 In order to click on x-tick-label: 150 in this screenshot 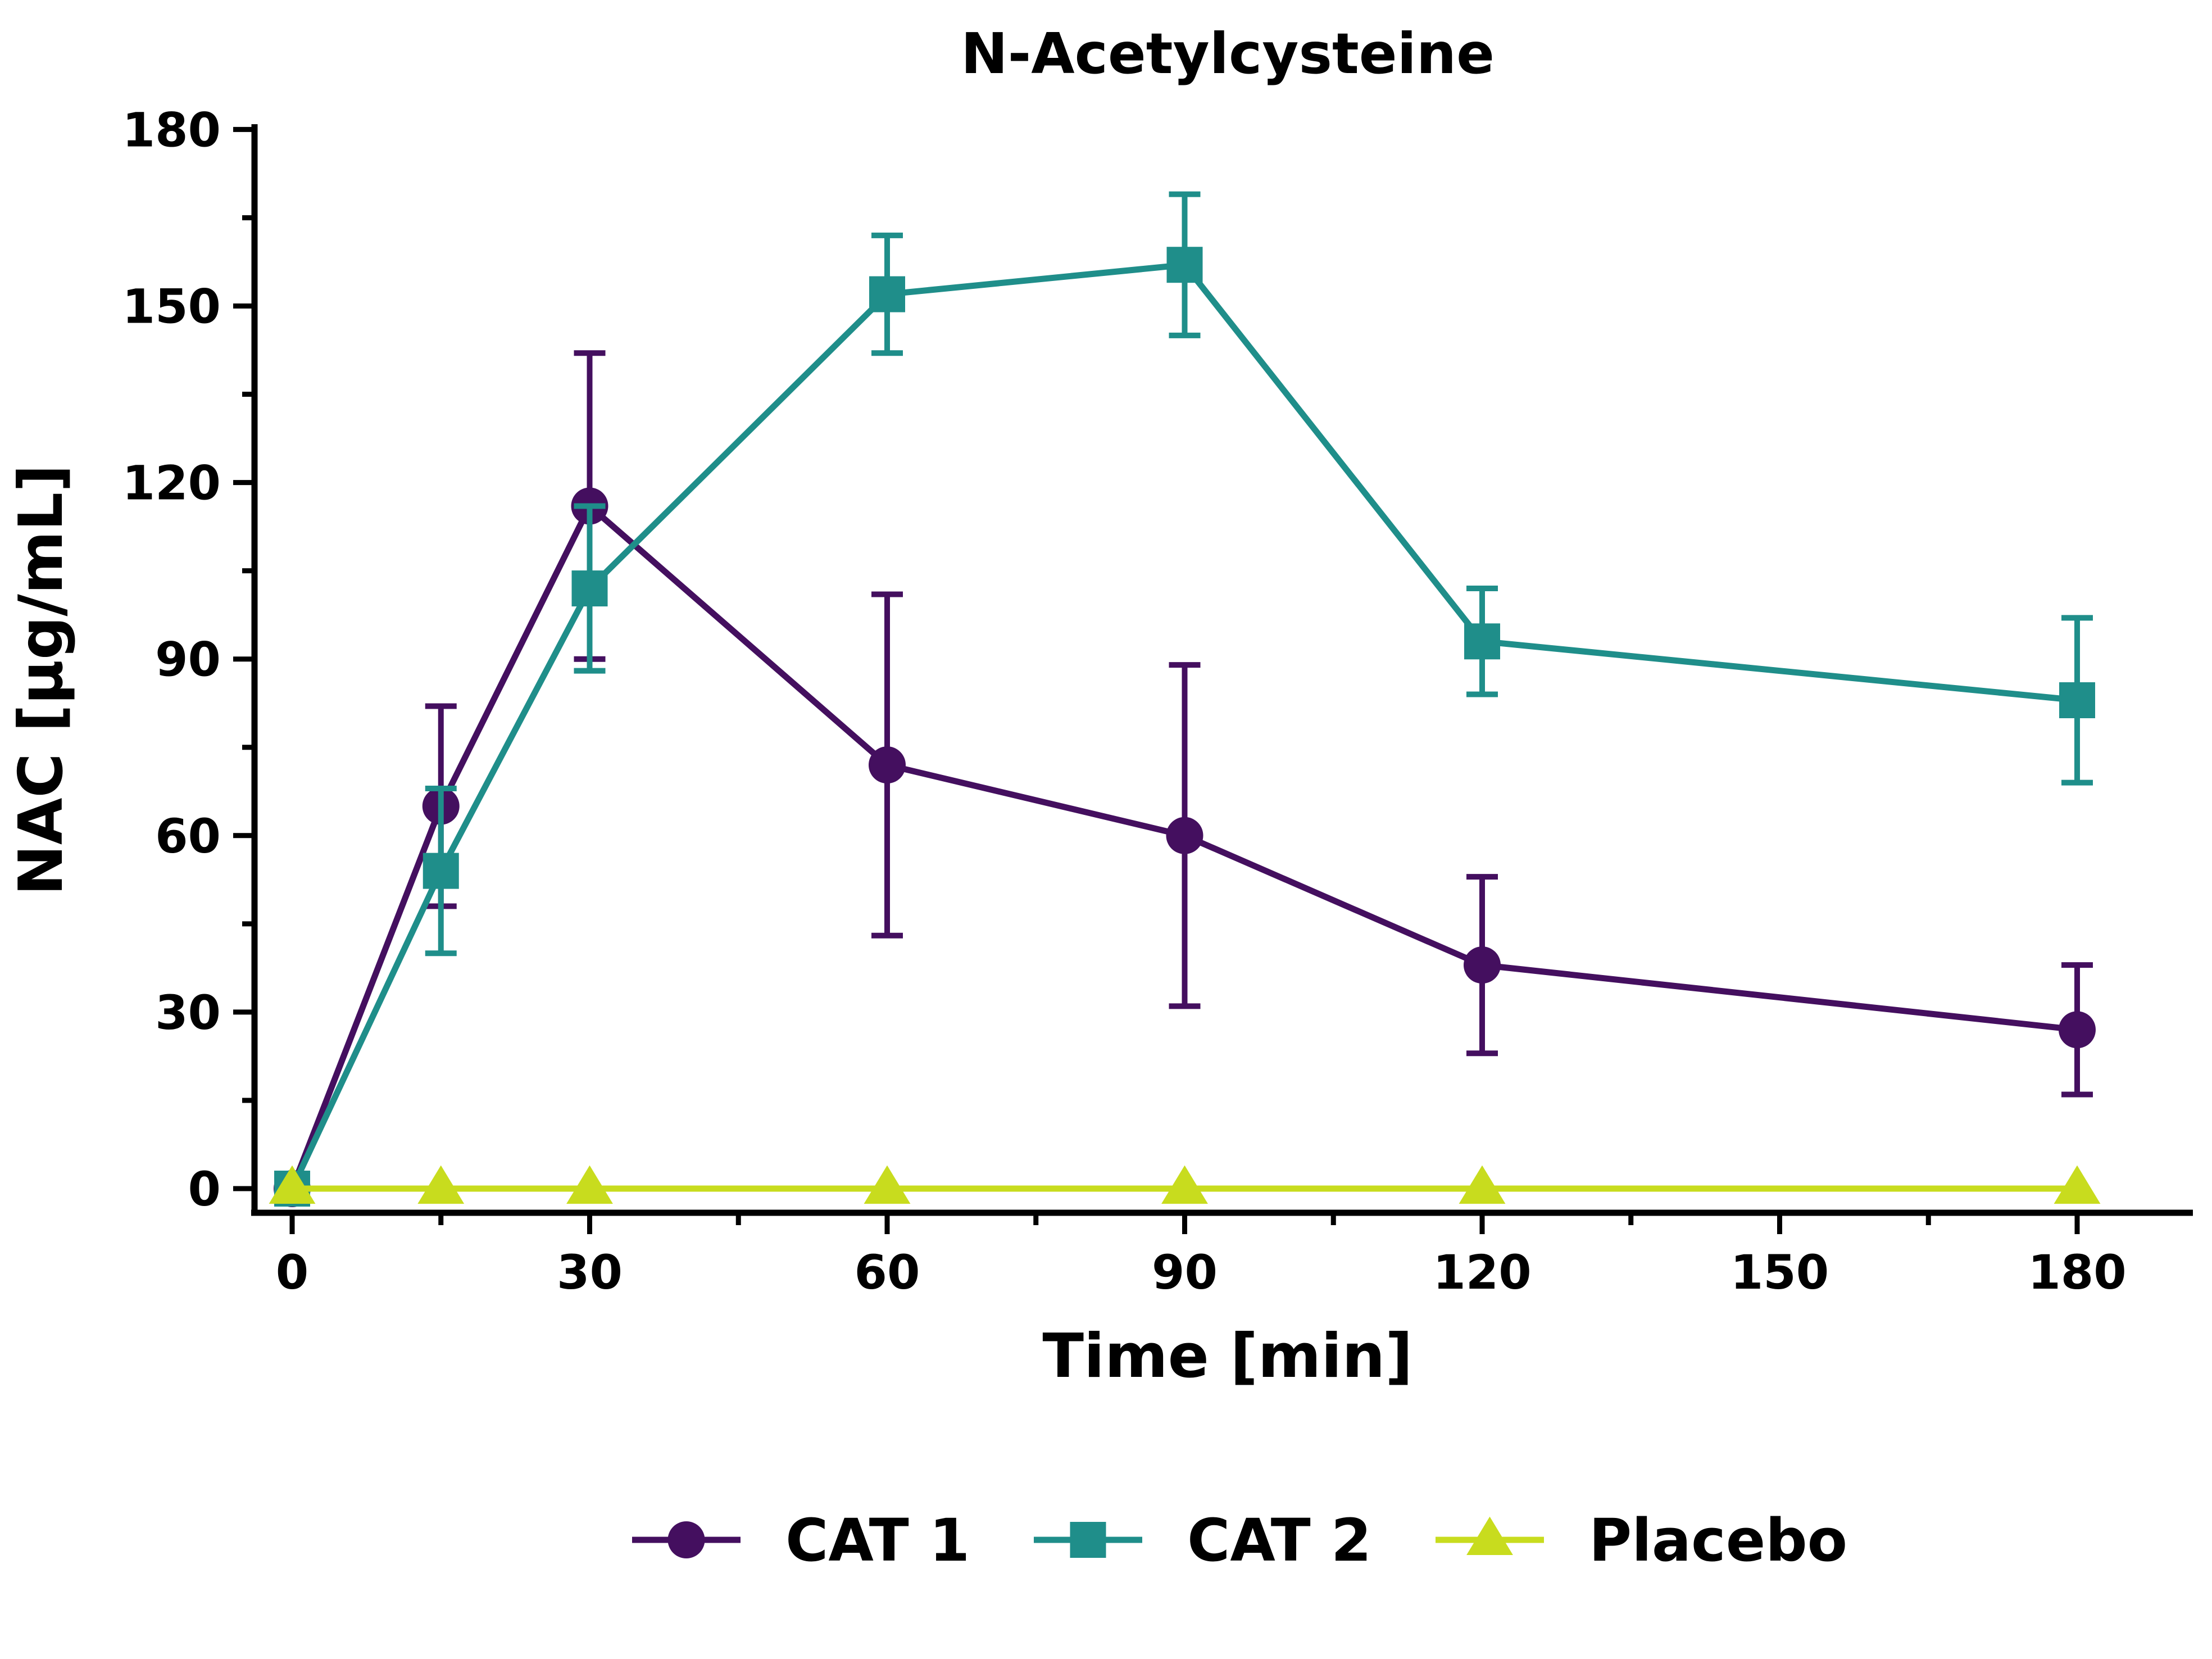, I will do `click(1779, 1272)`.